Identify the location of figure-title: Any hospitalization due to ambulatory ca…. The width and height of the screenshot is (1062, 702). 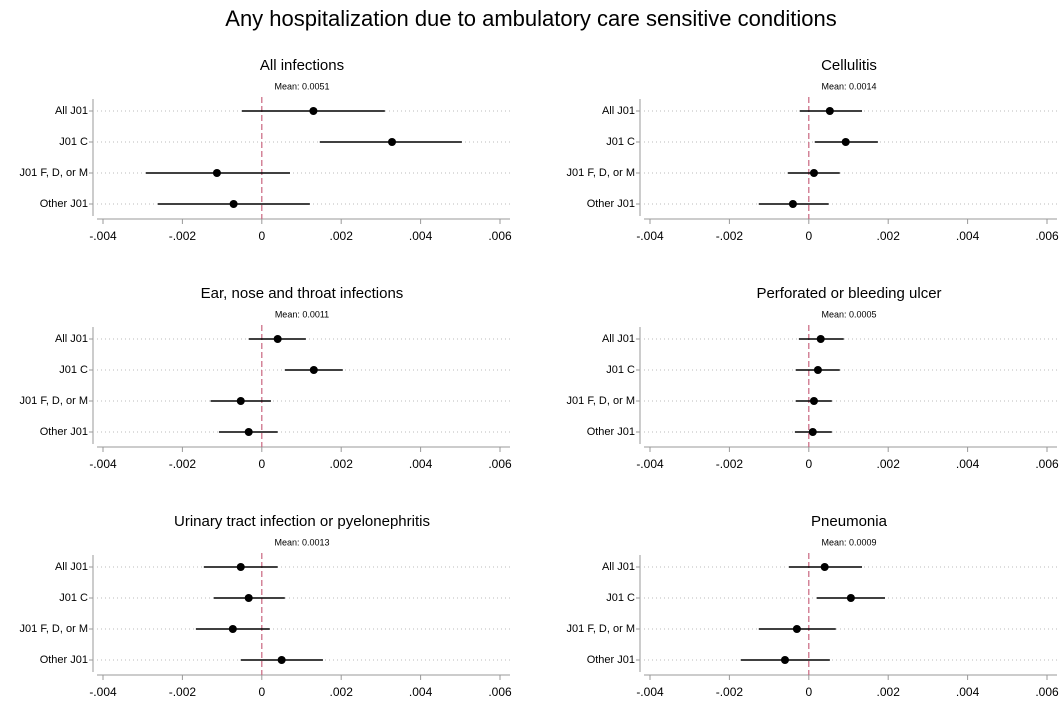
(530, 18).